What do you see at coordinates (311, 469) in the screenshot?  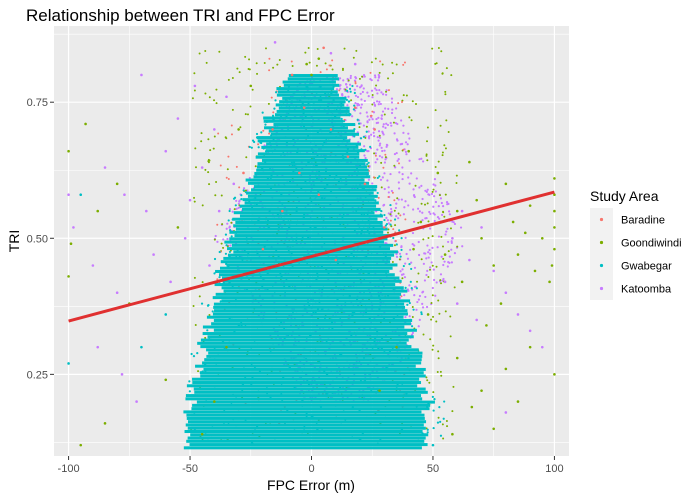 I see `x-tick-label: 0` at bounding box center [311, 469].